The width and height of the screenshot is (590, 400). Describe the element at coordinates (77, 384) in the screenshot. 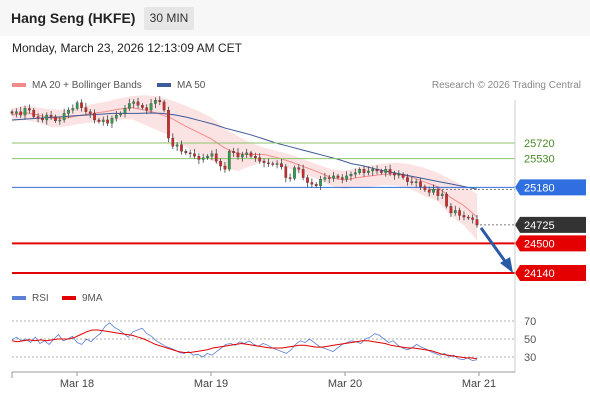

I see `x-tick-label-0: Mar 18` at that location.